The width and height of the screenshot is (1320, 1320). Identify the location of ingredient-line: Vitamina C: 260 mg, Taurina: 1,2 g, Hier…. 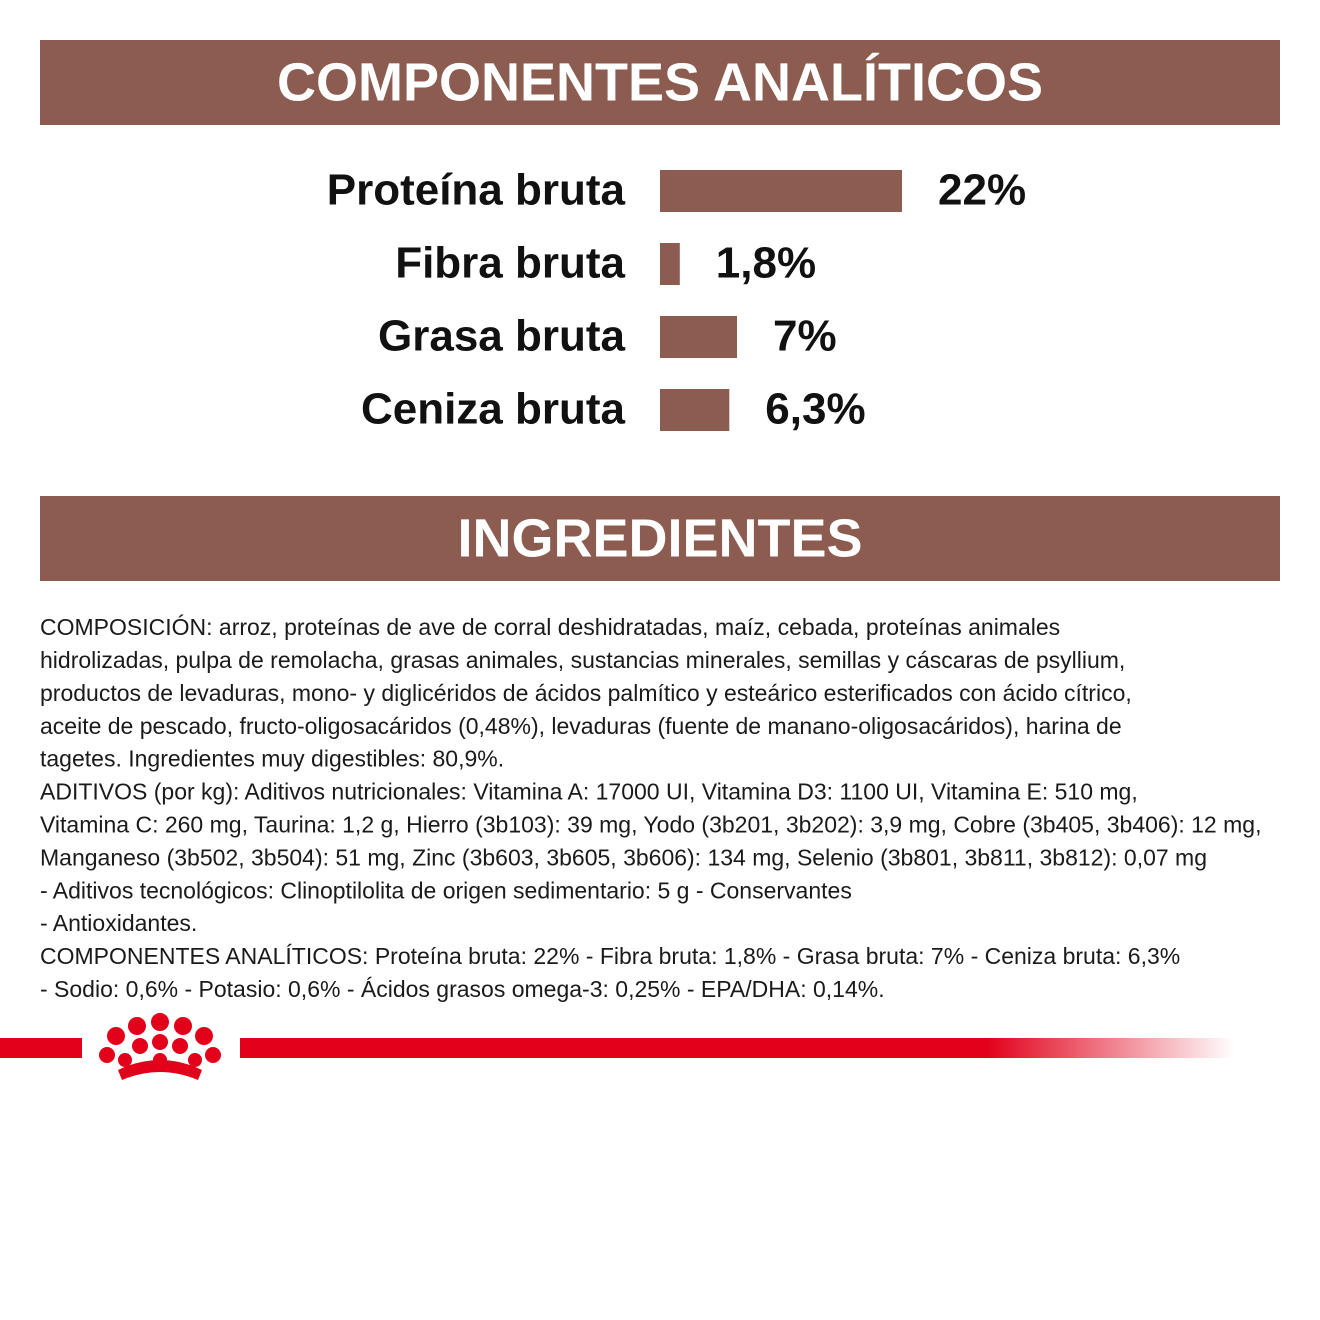
(650, 824).